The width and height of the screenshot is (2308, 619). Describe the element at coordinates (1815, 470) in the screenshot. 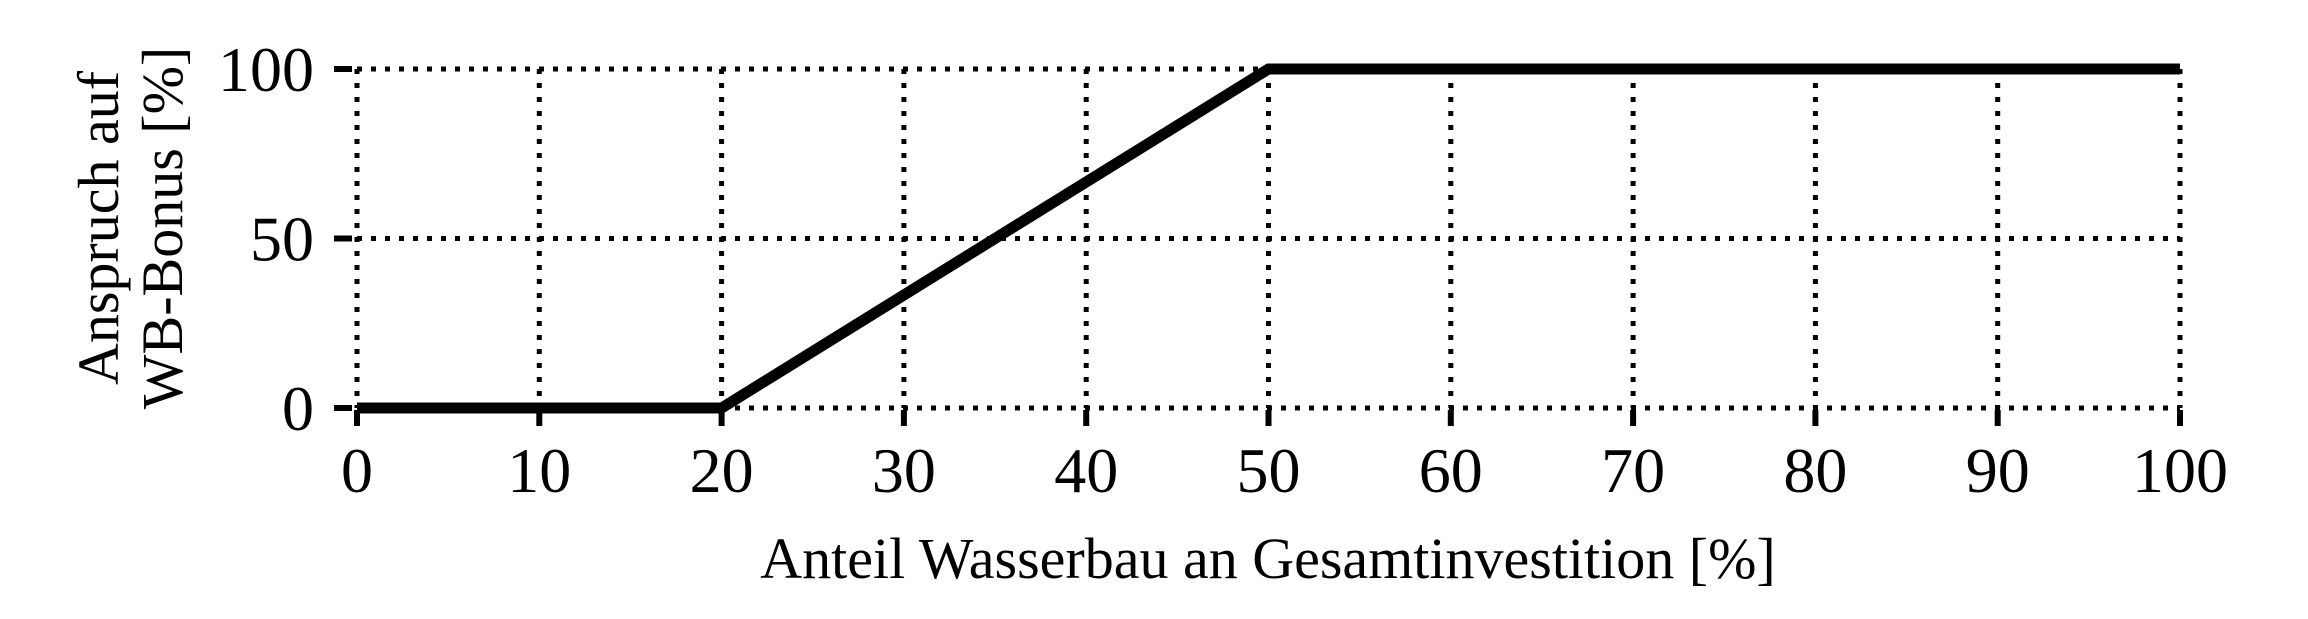

I see `x-tick-label: 80` at that location.